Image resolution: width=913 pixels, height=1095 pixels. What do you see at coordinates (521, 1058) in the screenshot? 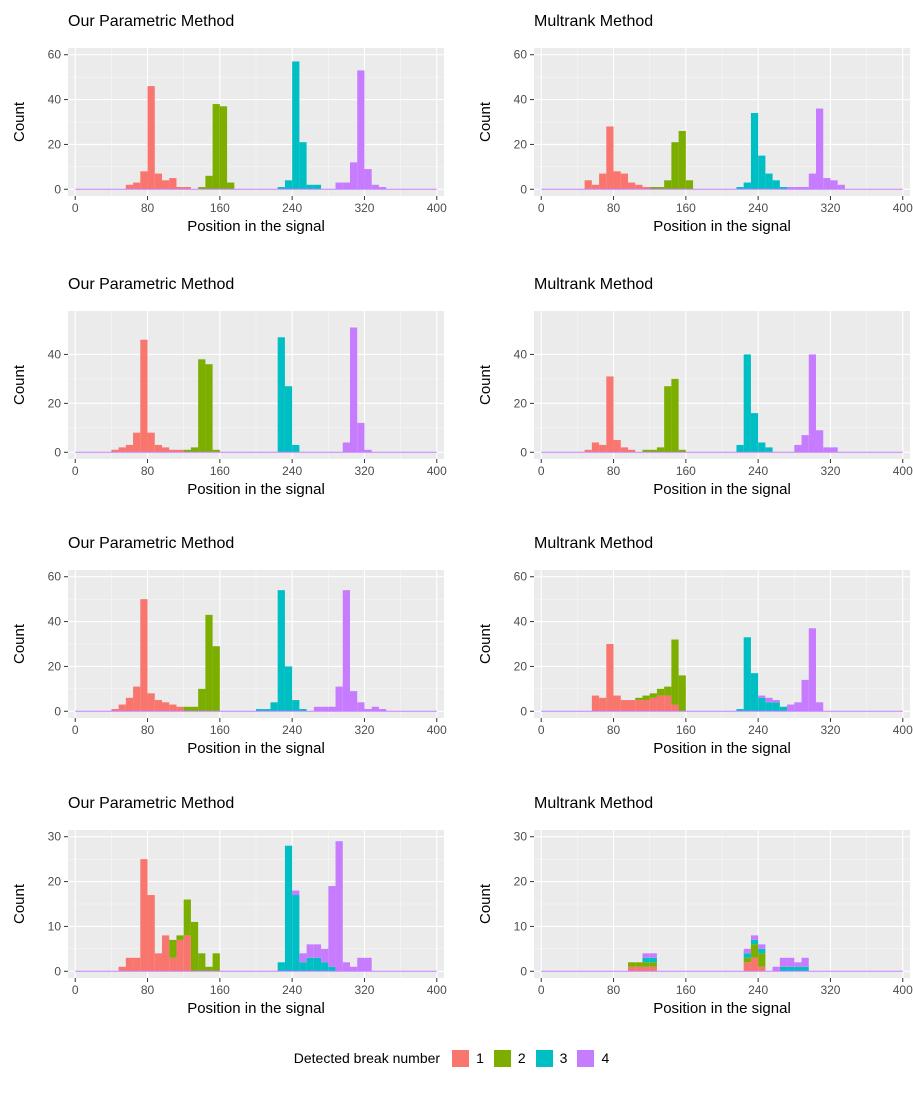
I see `legend-label-2: 2` at bounding box center [521, 1058].